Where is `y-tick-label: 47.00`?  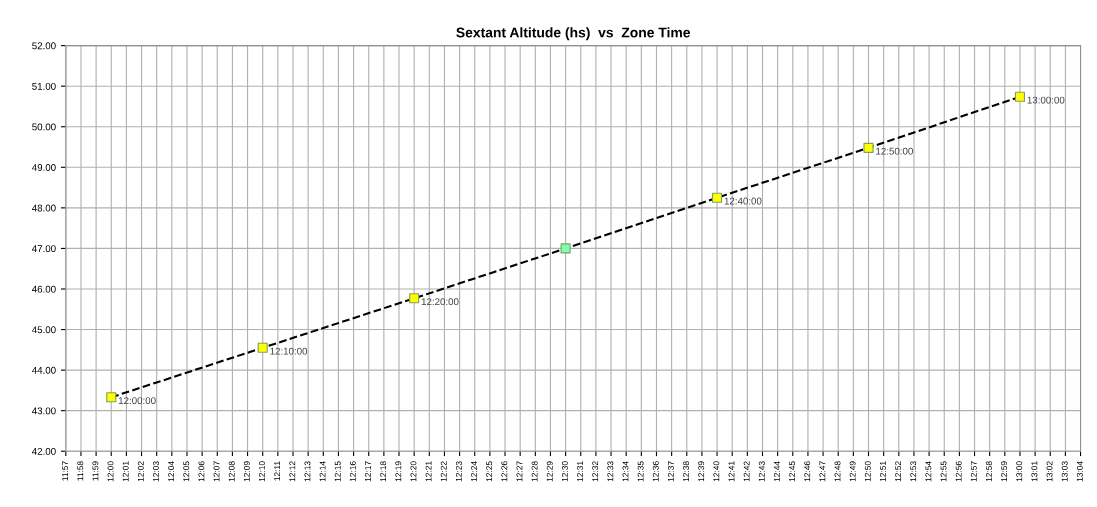
y-tick-label: 47.00 is located at coordinates (43, 249).